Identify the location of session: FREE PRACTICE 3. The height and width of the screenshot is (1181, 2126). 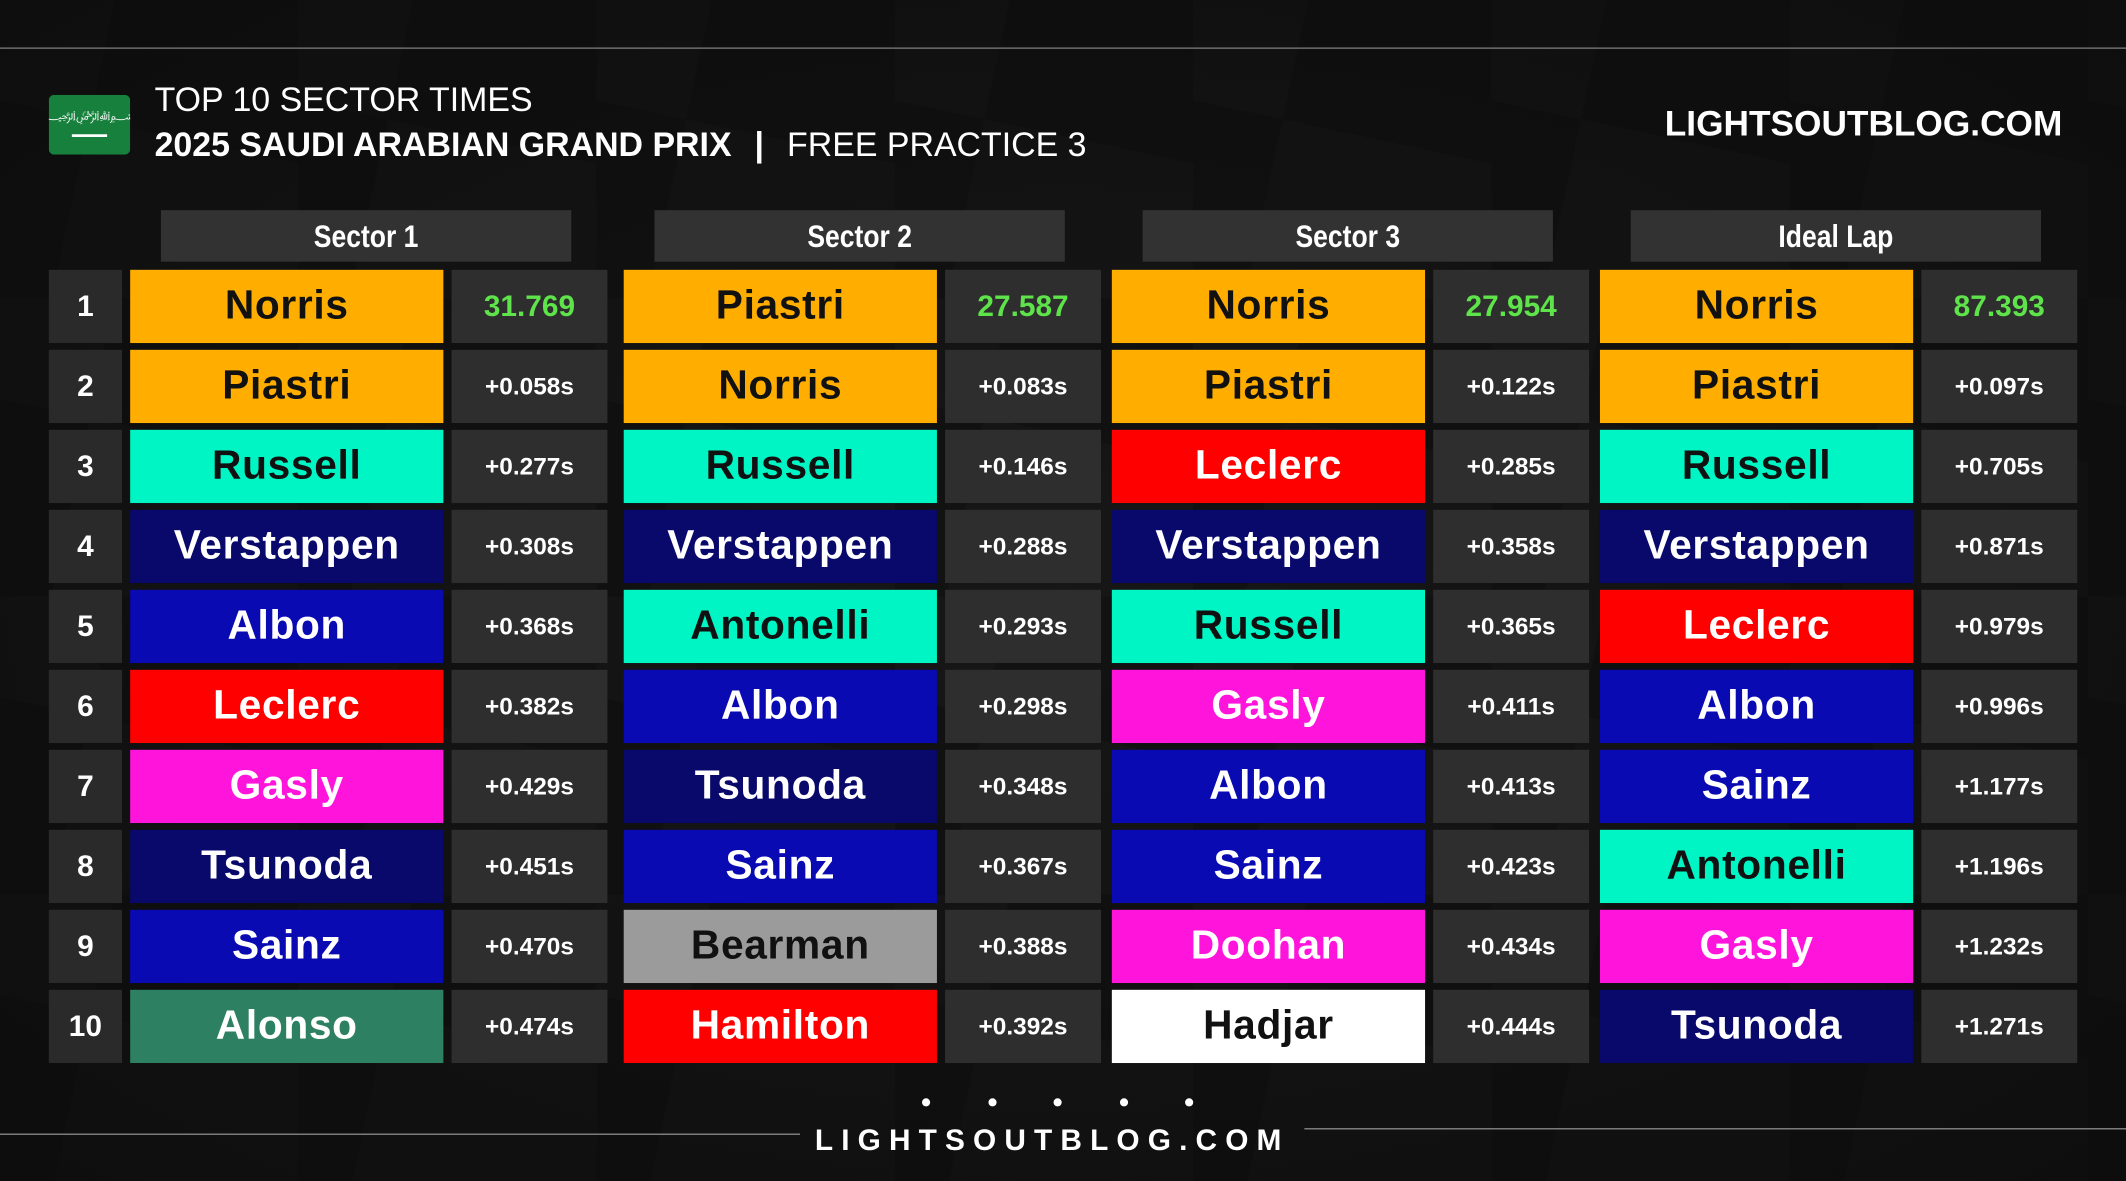
(937, 145).